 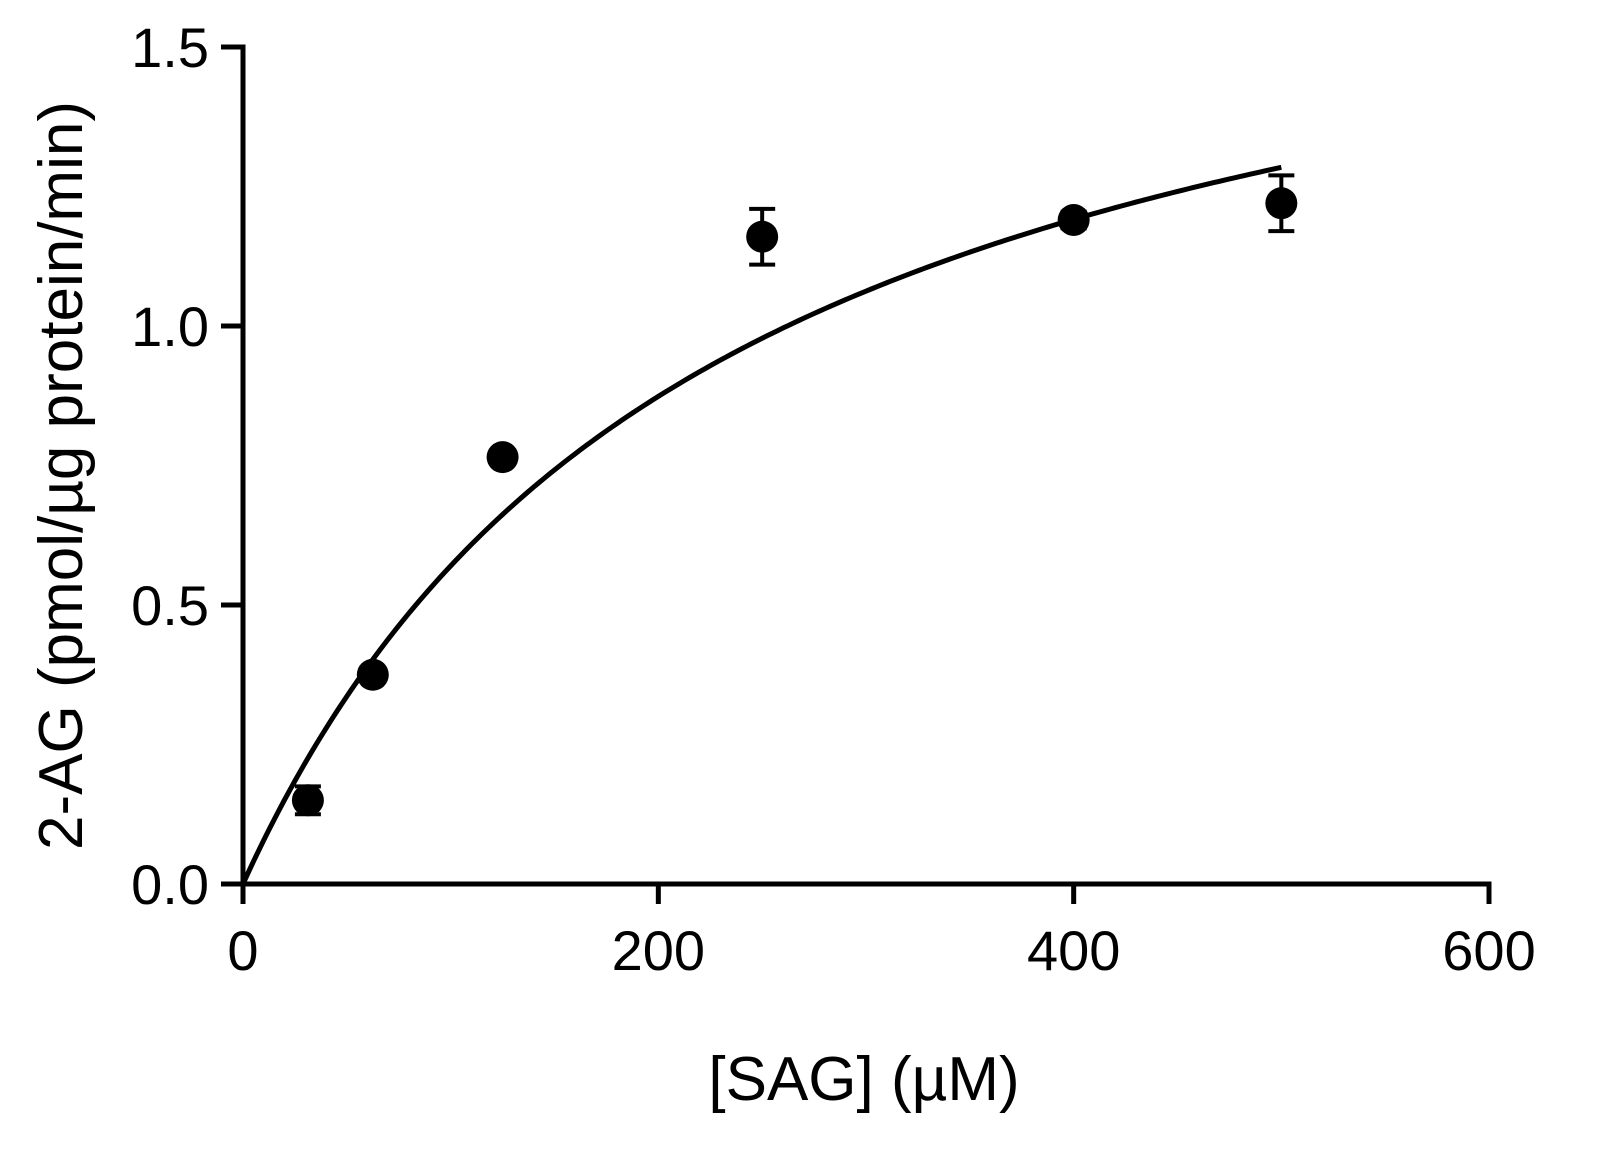 I want to click on y-tick-label: 1.5, so click(x=170, y=47).